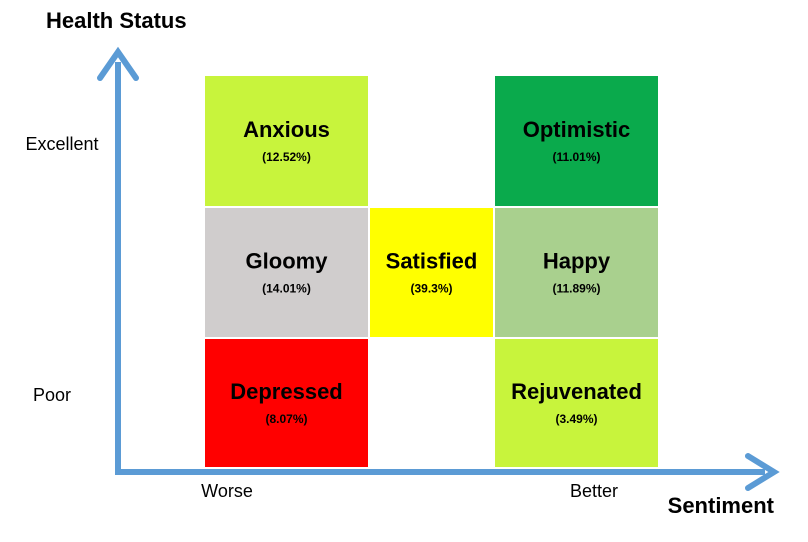 This screenshot has width=808, height=542. What do you see at coordinates (431, 289) in the screenshot?
I see `box-share: (39.3%)` at bounding box center [431, 289].